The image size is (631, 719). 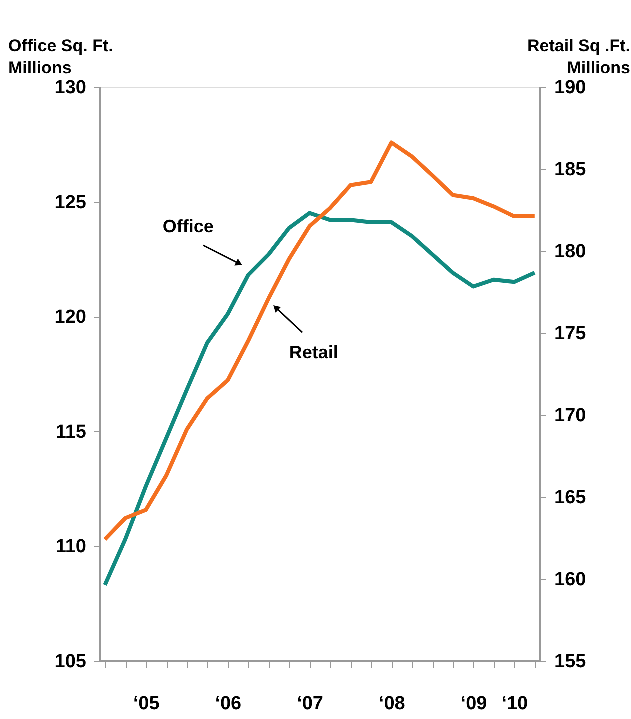 I want to click on y2-tick-label: 165, so click(x=570, y=498).